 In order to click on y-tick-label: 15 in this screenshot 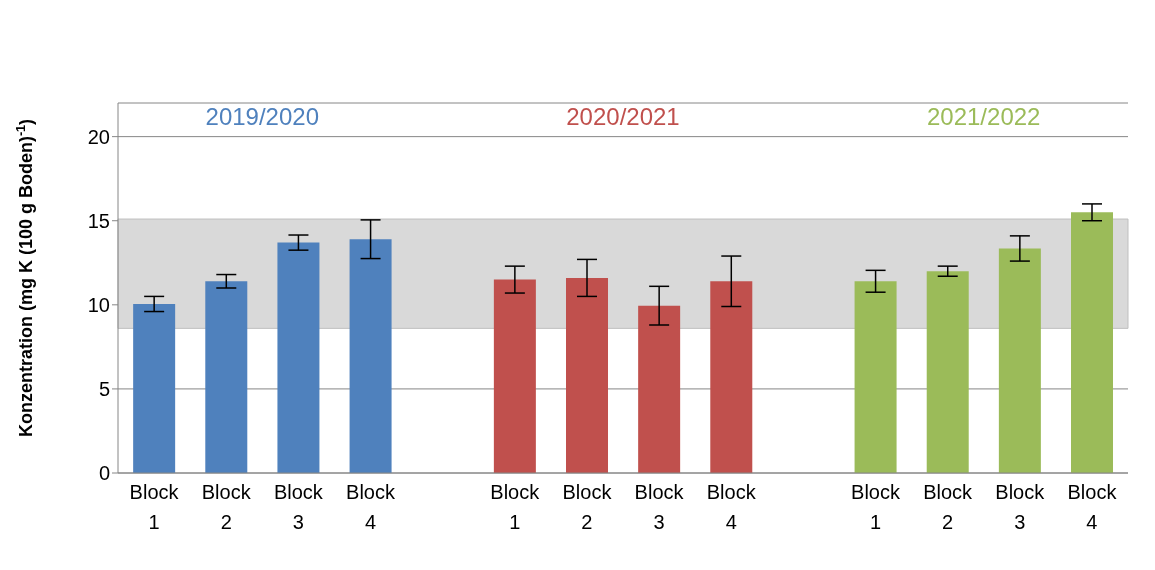, I will do `click(98, 220)`.